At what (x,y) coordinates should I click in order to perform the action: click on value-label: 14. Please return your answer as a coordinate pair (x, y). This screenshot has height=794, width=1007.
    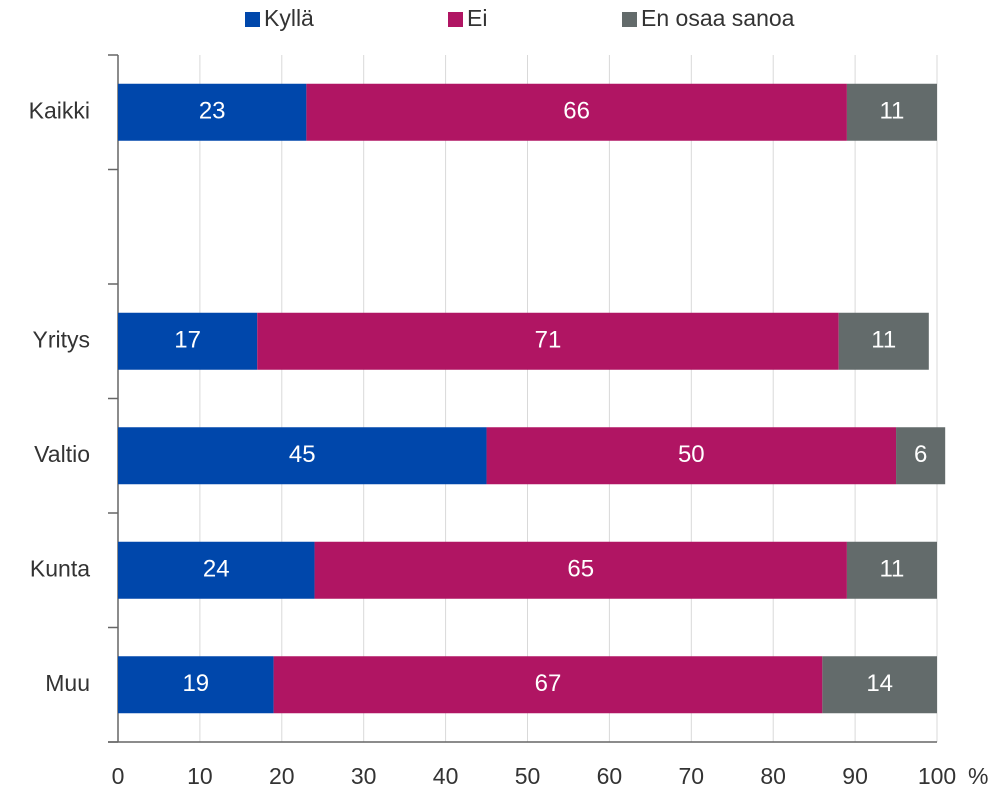
    Looking at the image, I should click on (879, 683).